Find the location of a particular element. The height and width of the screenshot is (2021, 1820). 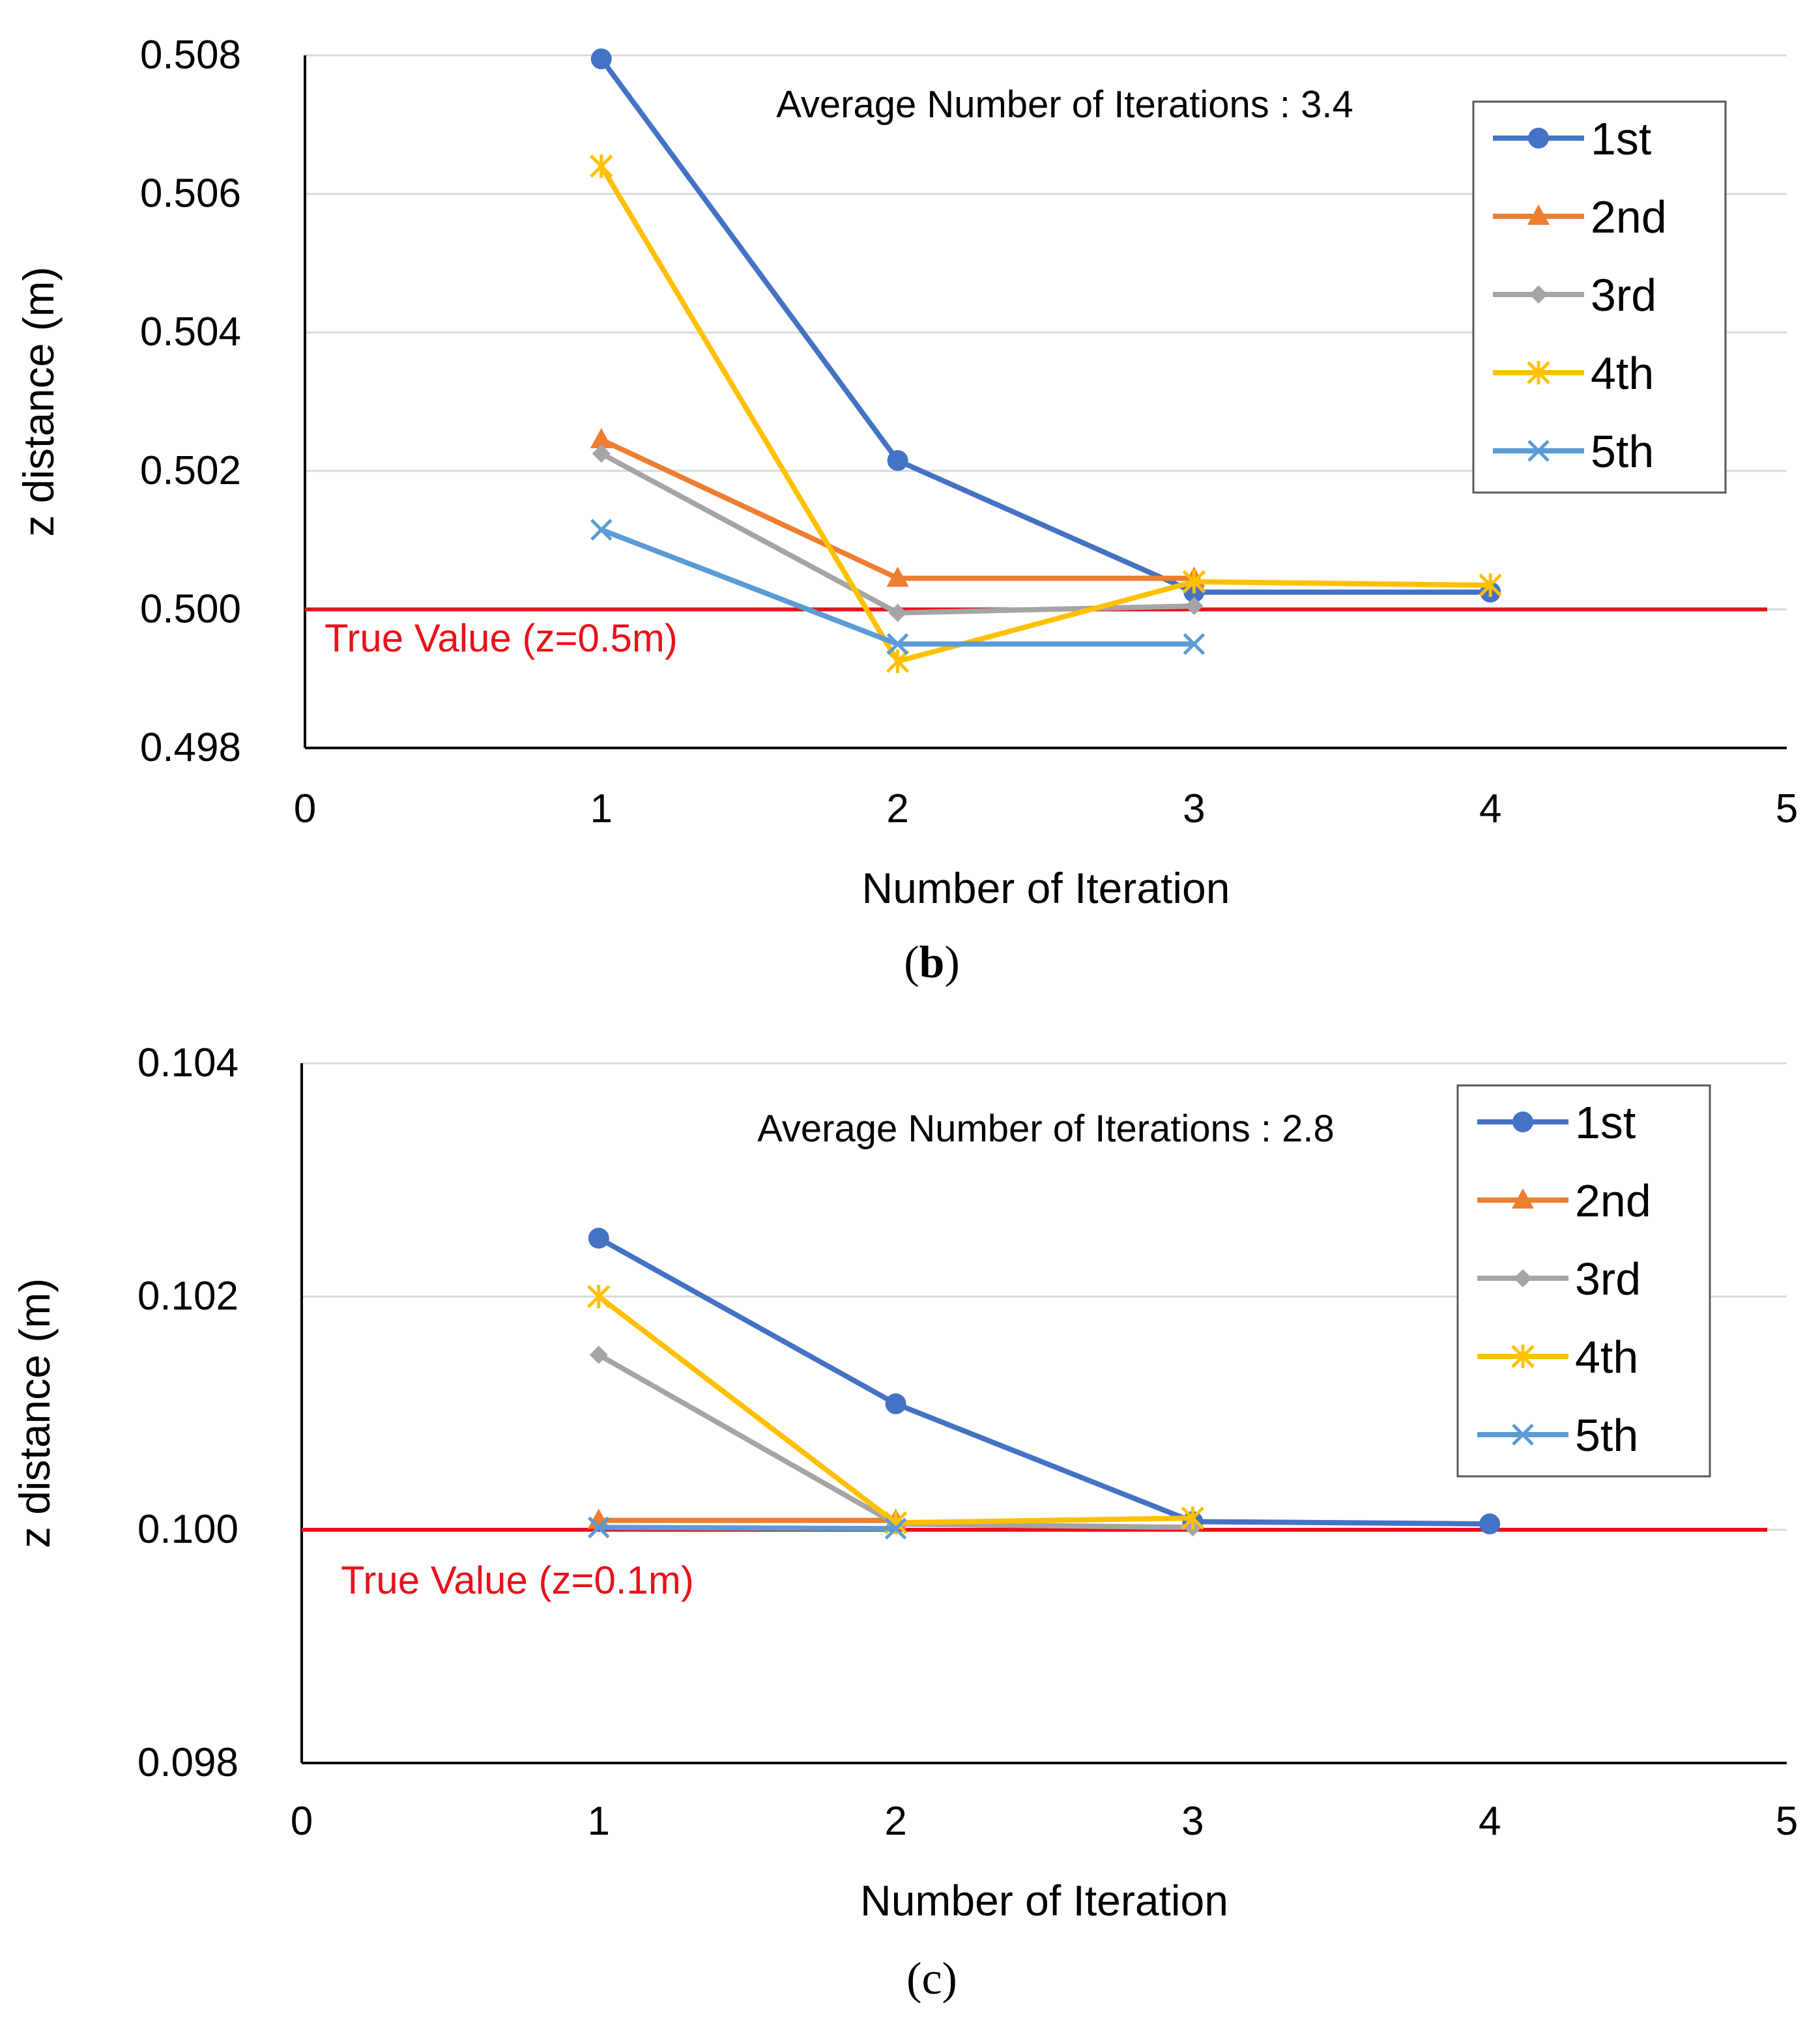

caption-letter: b is located at coordinates (932, 963).